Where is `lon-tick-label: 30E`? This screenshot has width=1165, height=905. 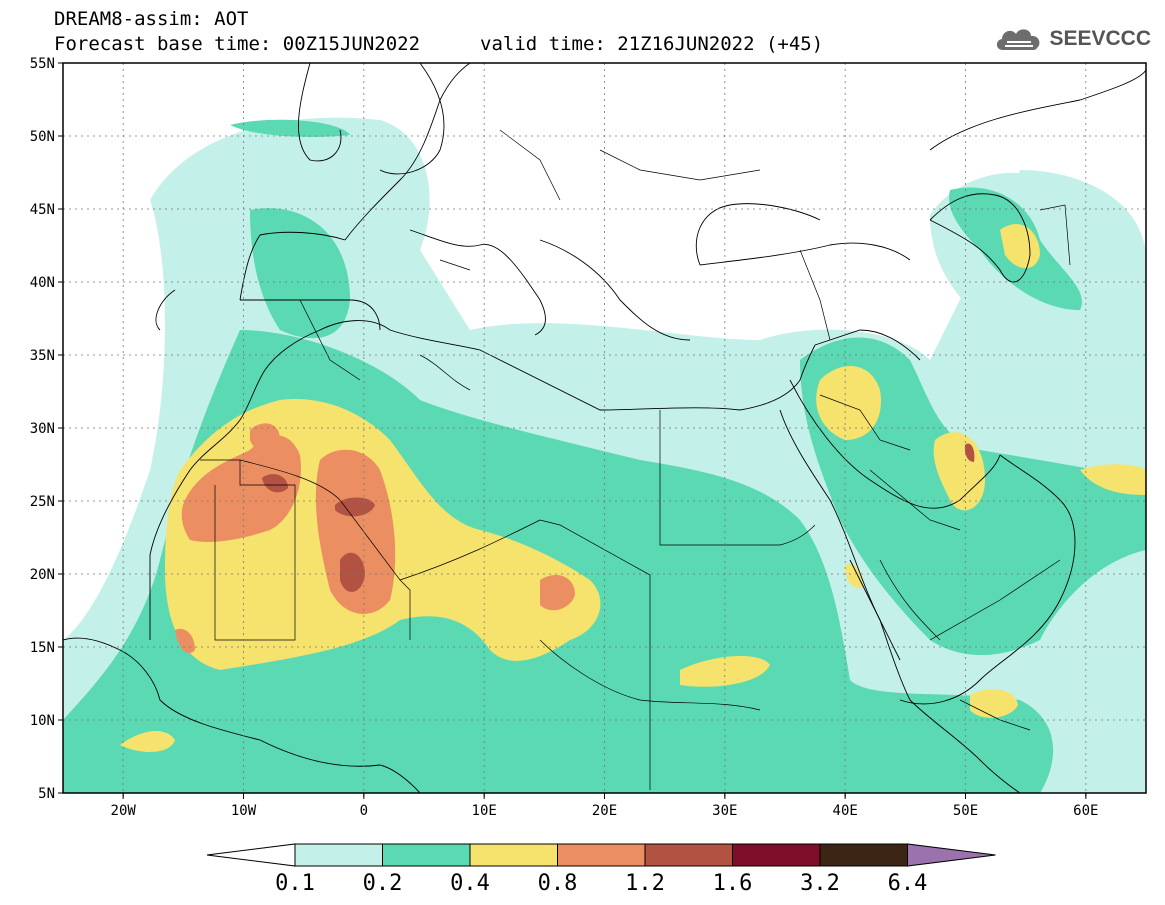
lon-tick-label: 30E is located at coordinates (724, 811).